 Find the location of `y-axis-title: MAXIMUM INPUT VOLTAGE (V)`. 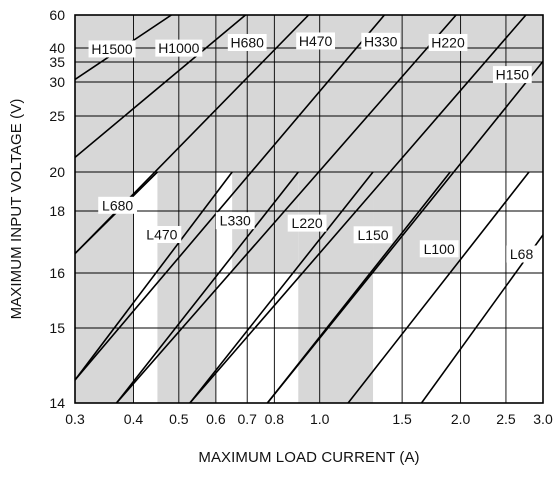

y-axis-title: MAXIMUM INPUT VOLTAGE (V) is located at coordinates (16, 209).